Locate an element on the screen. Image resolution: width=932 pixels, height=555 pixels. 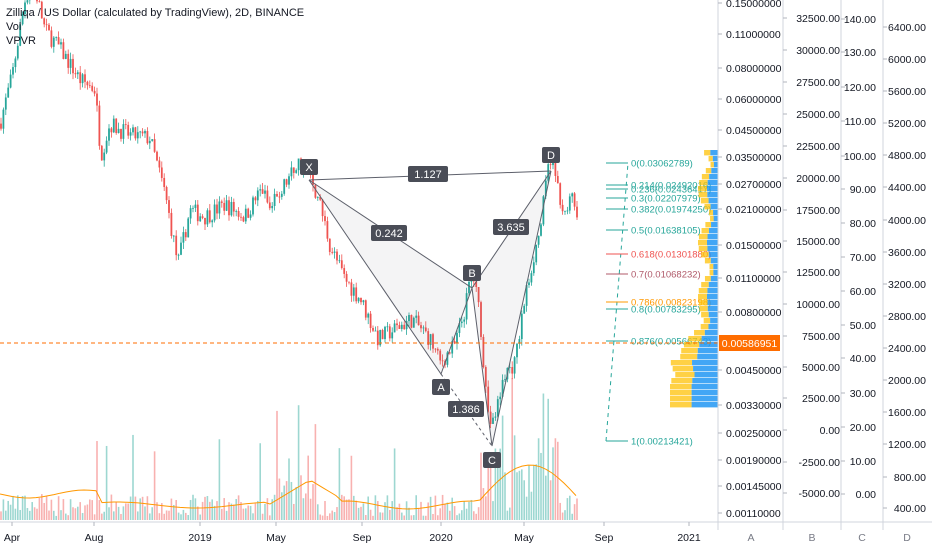
scale-c-tick-label: 30.00 is located at coordinates (863, 394).